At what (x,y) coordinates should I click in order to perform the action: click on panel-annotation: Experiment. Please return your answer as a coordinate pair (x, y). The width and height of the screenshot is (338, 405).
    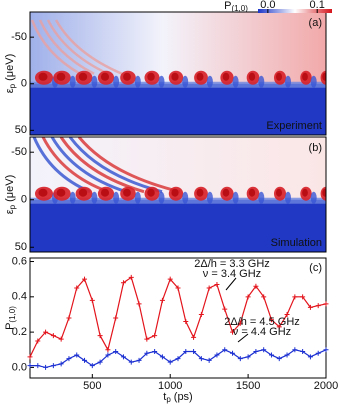
    Looking at the image, I should click on (294, 126).